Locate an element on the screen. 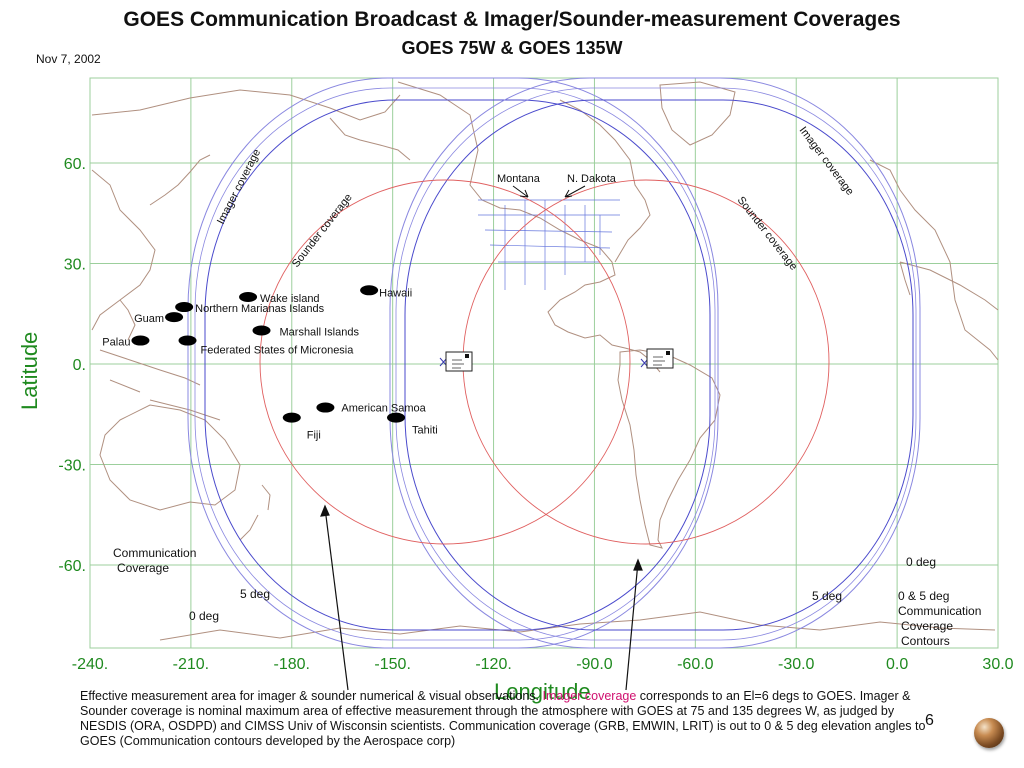 The image size is (1024, 768). island-label: Marshall Islands is located at coordinates (320, 333).